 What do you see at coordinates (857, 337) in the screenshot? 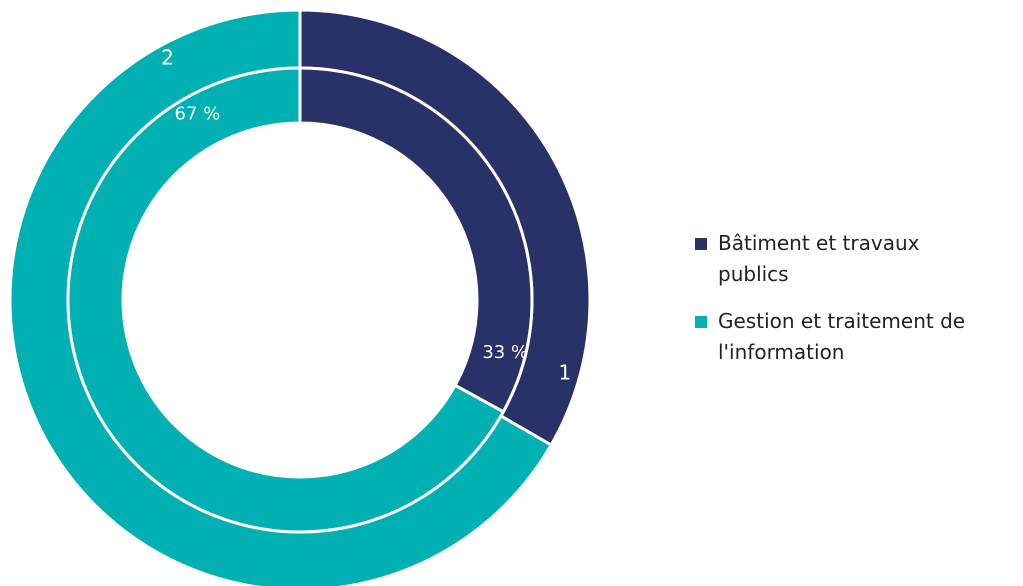
I see `legend-item-gestion: Gestion et traitement de l'information` at bounding box center [857, 337].